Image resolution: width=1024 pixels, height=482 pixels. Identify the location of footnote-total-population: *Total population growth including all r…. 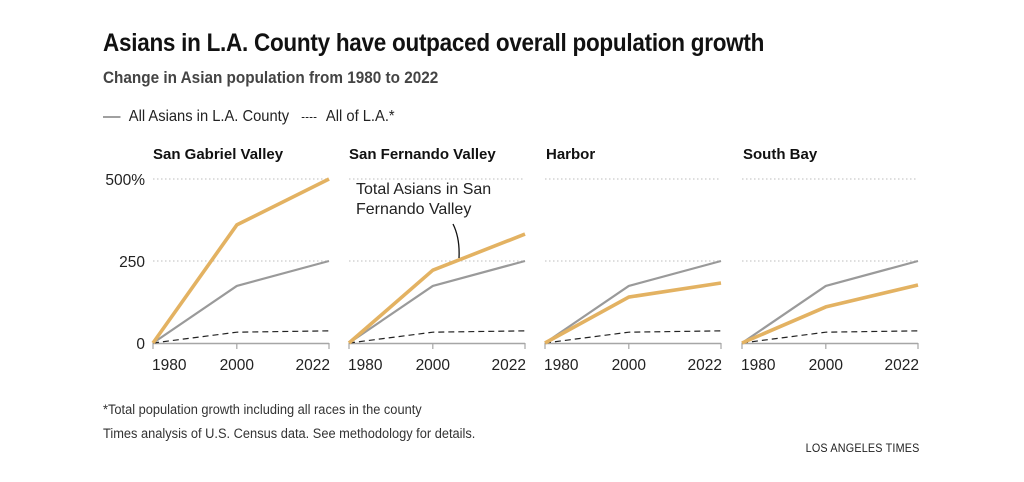
(262, 409).